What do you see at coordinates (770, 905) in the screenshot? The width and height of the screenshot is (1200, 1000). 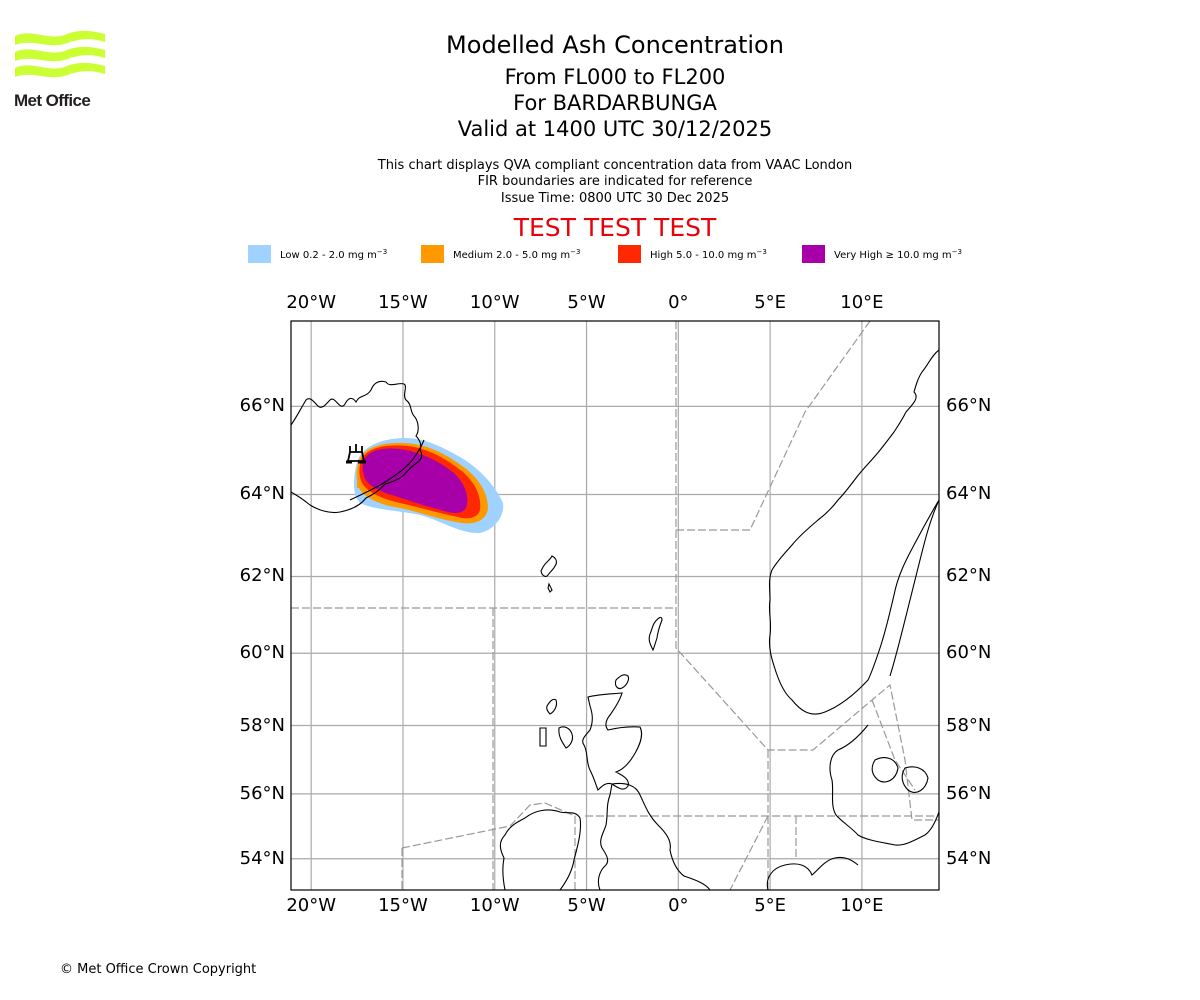 I see `lon-tick-label-bottom: 5°E` at bounding box center [770, 905].